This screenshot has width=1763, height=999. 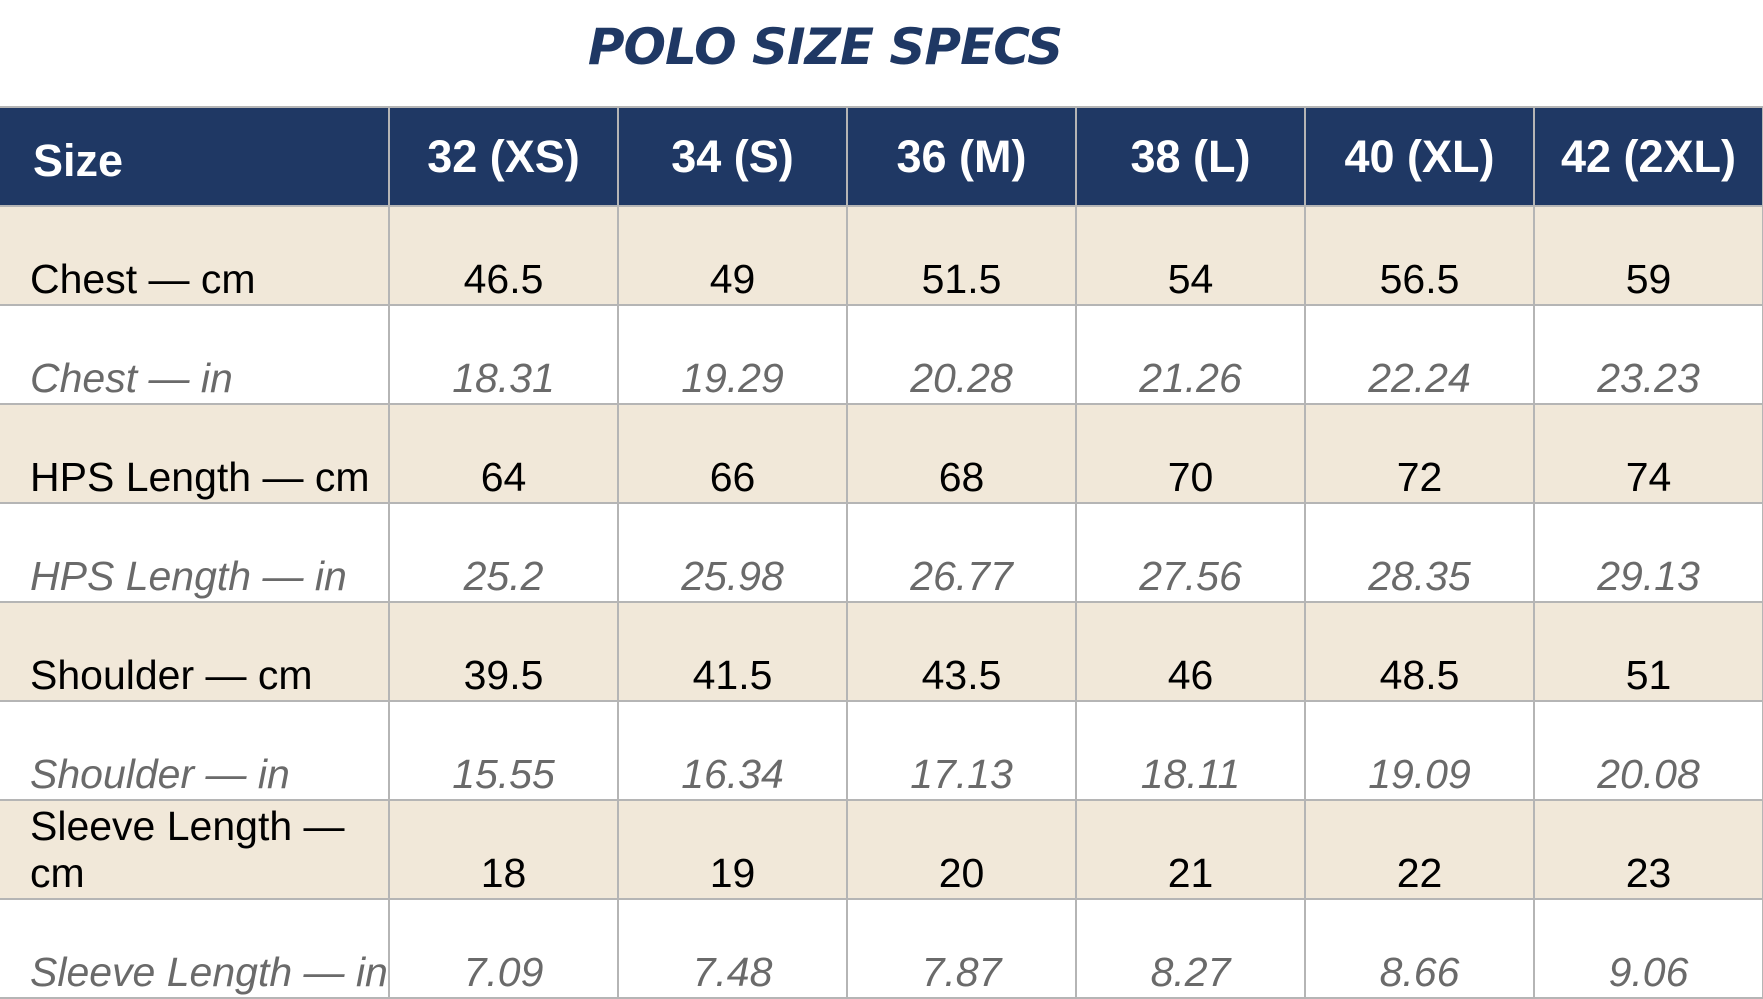 What do you see at coordinates (503, 453) in the screenshot?
I see `table-cell: 64` at bounding box center [503, 453].